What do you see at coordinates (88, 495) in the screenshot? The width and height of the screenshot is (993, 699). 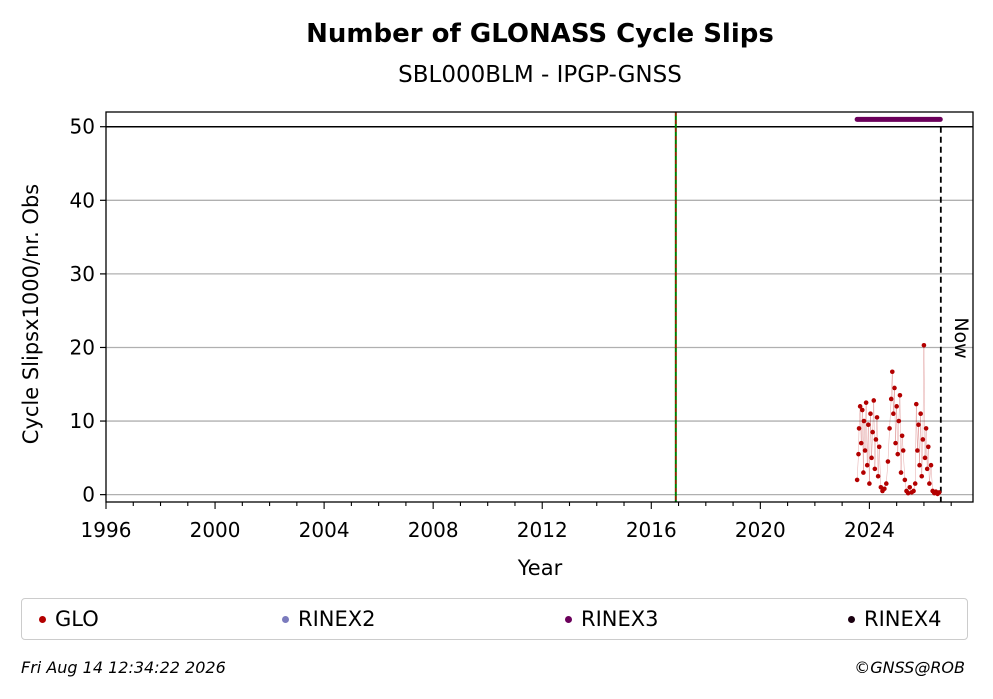 I see `y-tick-label: 0` at bounding box center [88, 495].